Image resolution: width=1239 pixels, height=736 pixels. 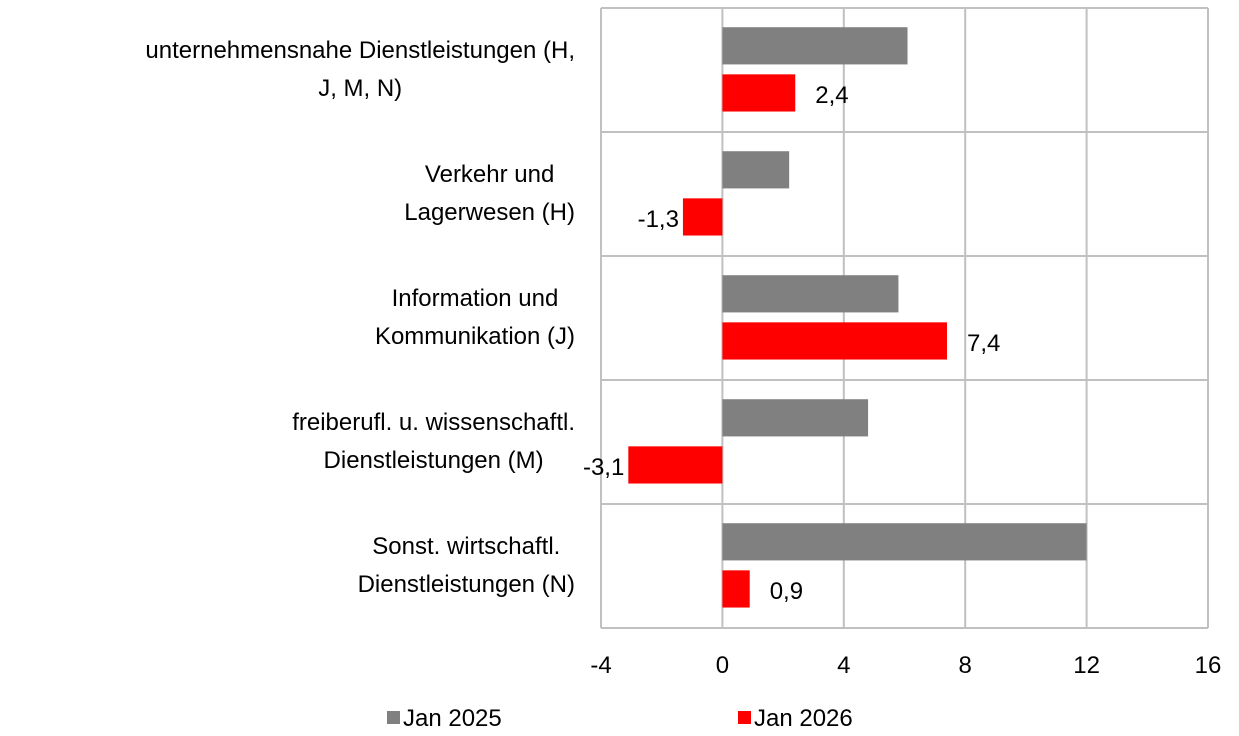 I want to click on y-tick-label: Information und, so click(x=475, y=298).